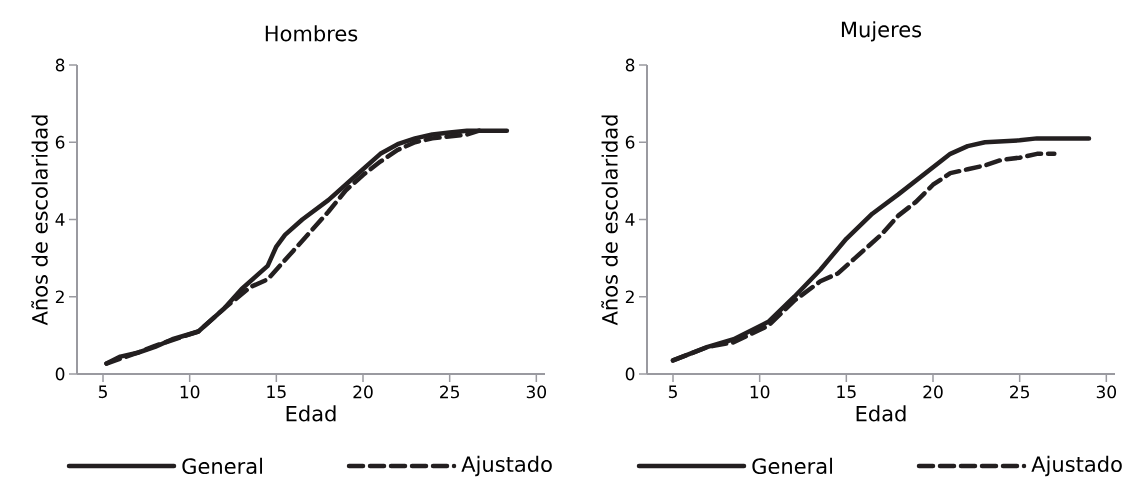 The height and width of the screenshot is (494, 1128). I want to click on chart-title: Mujeres, so click(881, 31).